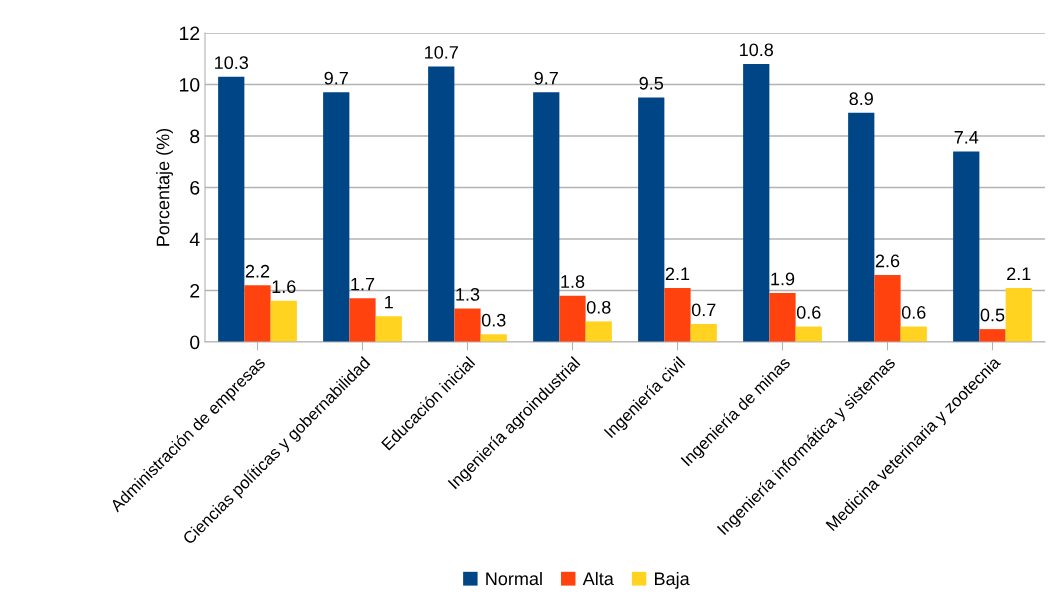  What do you see at coordinates (573, 281) in the screenshot?
I see `data-label: 1.8` at bounding box center [573, 281].